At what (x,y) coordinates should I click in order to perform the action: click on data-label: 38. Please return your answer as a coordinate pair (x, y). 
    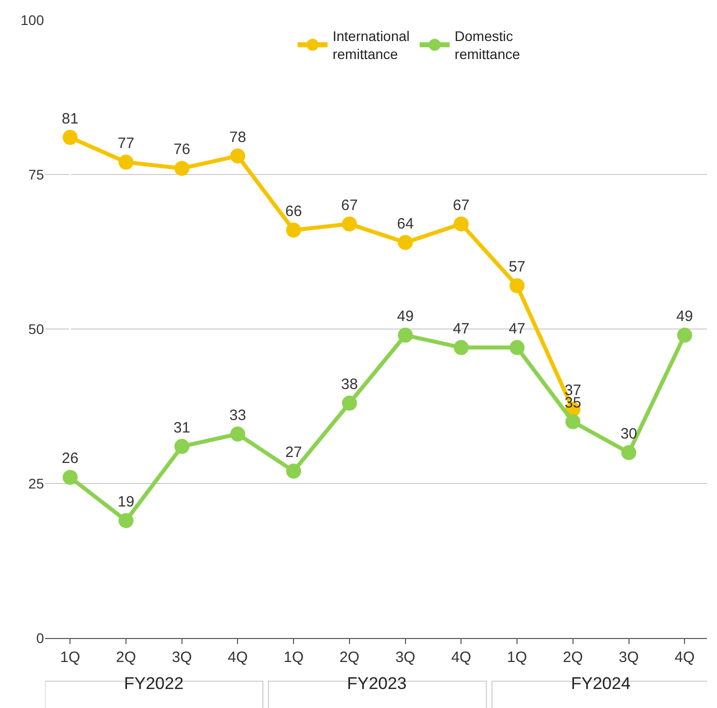
    Looking at the image, I should click on (349, 385).